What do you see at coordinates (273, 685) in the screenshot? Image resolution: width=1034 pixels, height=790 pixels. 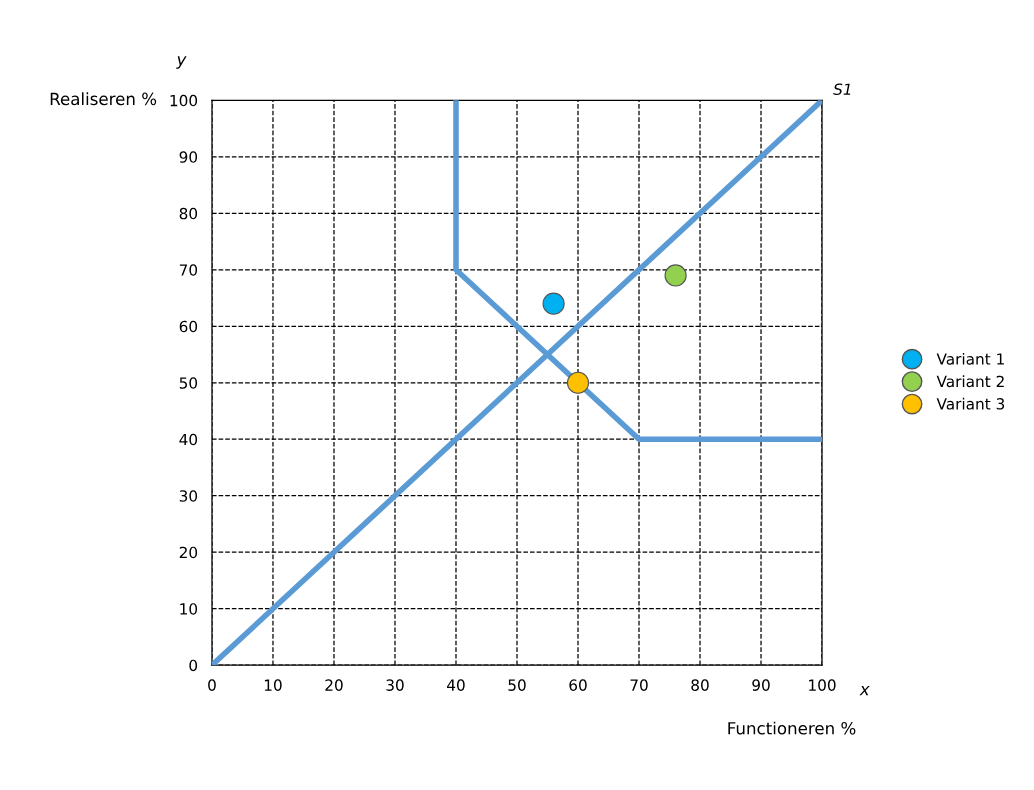 I see `x-tick-label: 10` at bounding box center [273, 685].